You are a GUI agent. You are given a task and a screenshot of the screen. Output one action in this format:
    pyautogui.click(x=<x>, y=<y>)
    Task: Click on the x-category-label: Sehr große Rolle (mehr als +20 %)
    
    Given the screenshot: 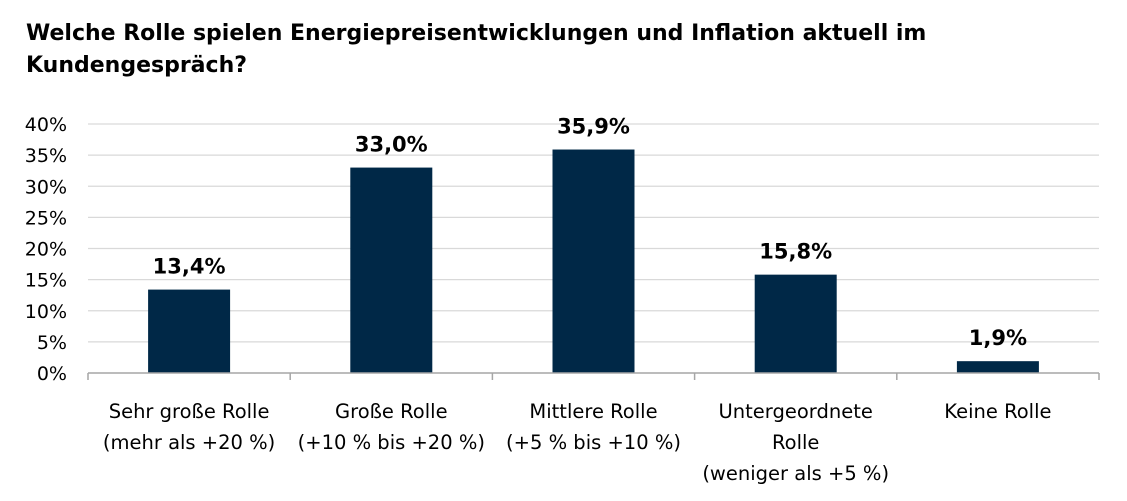 What is the action you would take?
    pyautogui.click(x=189, y=427)
    